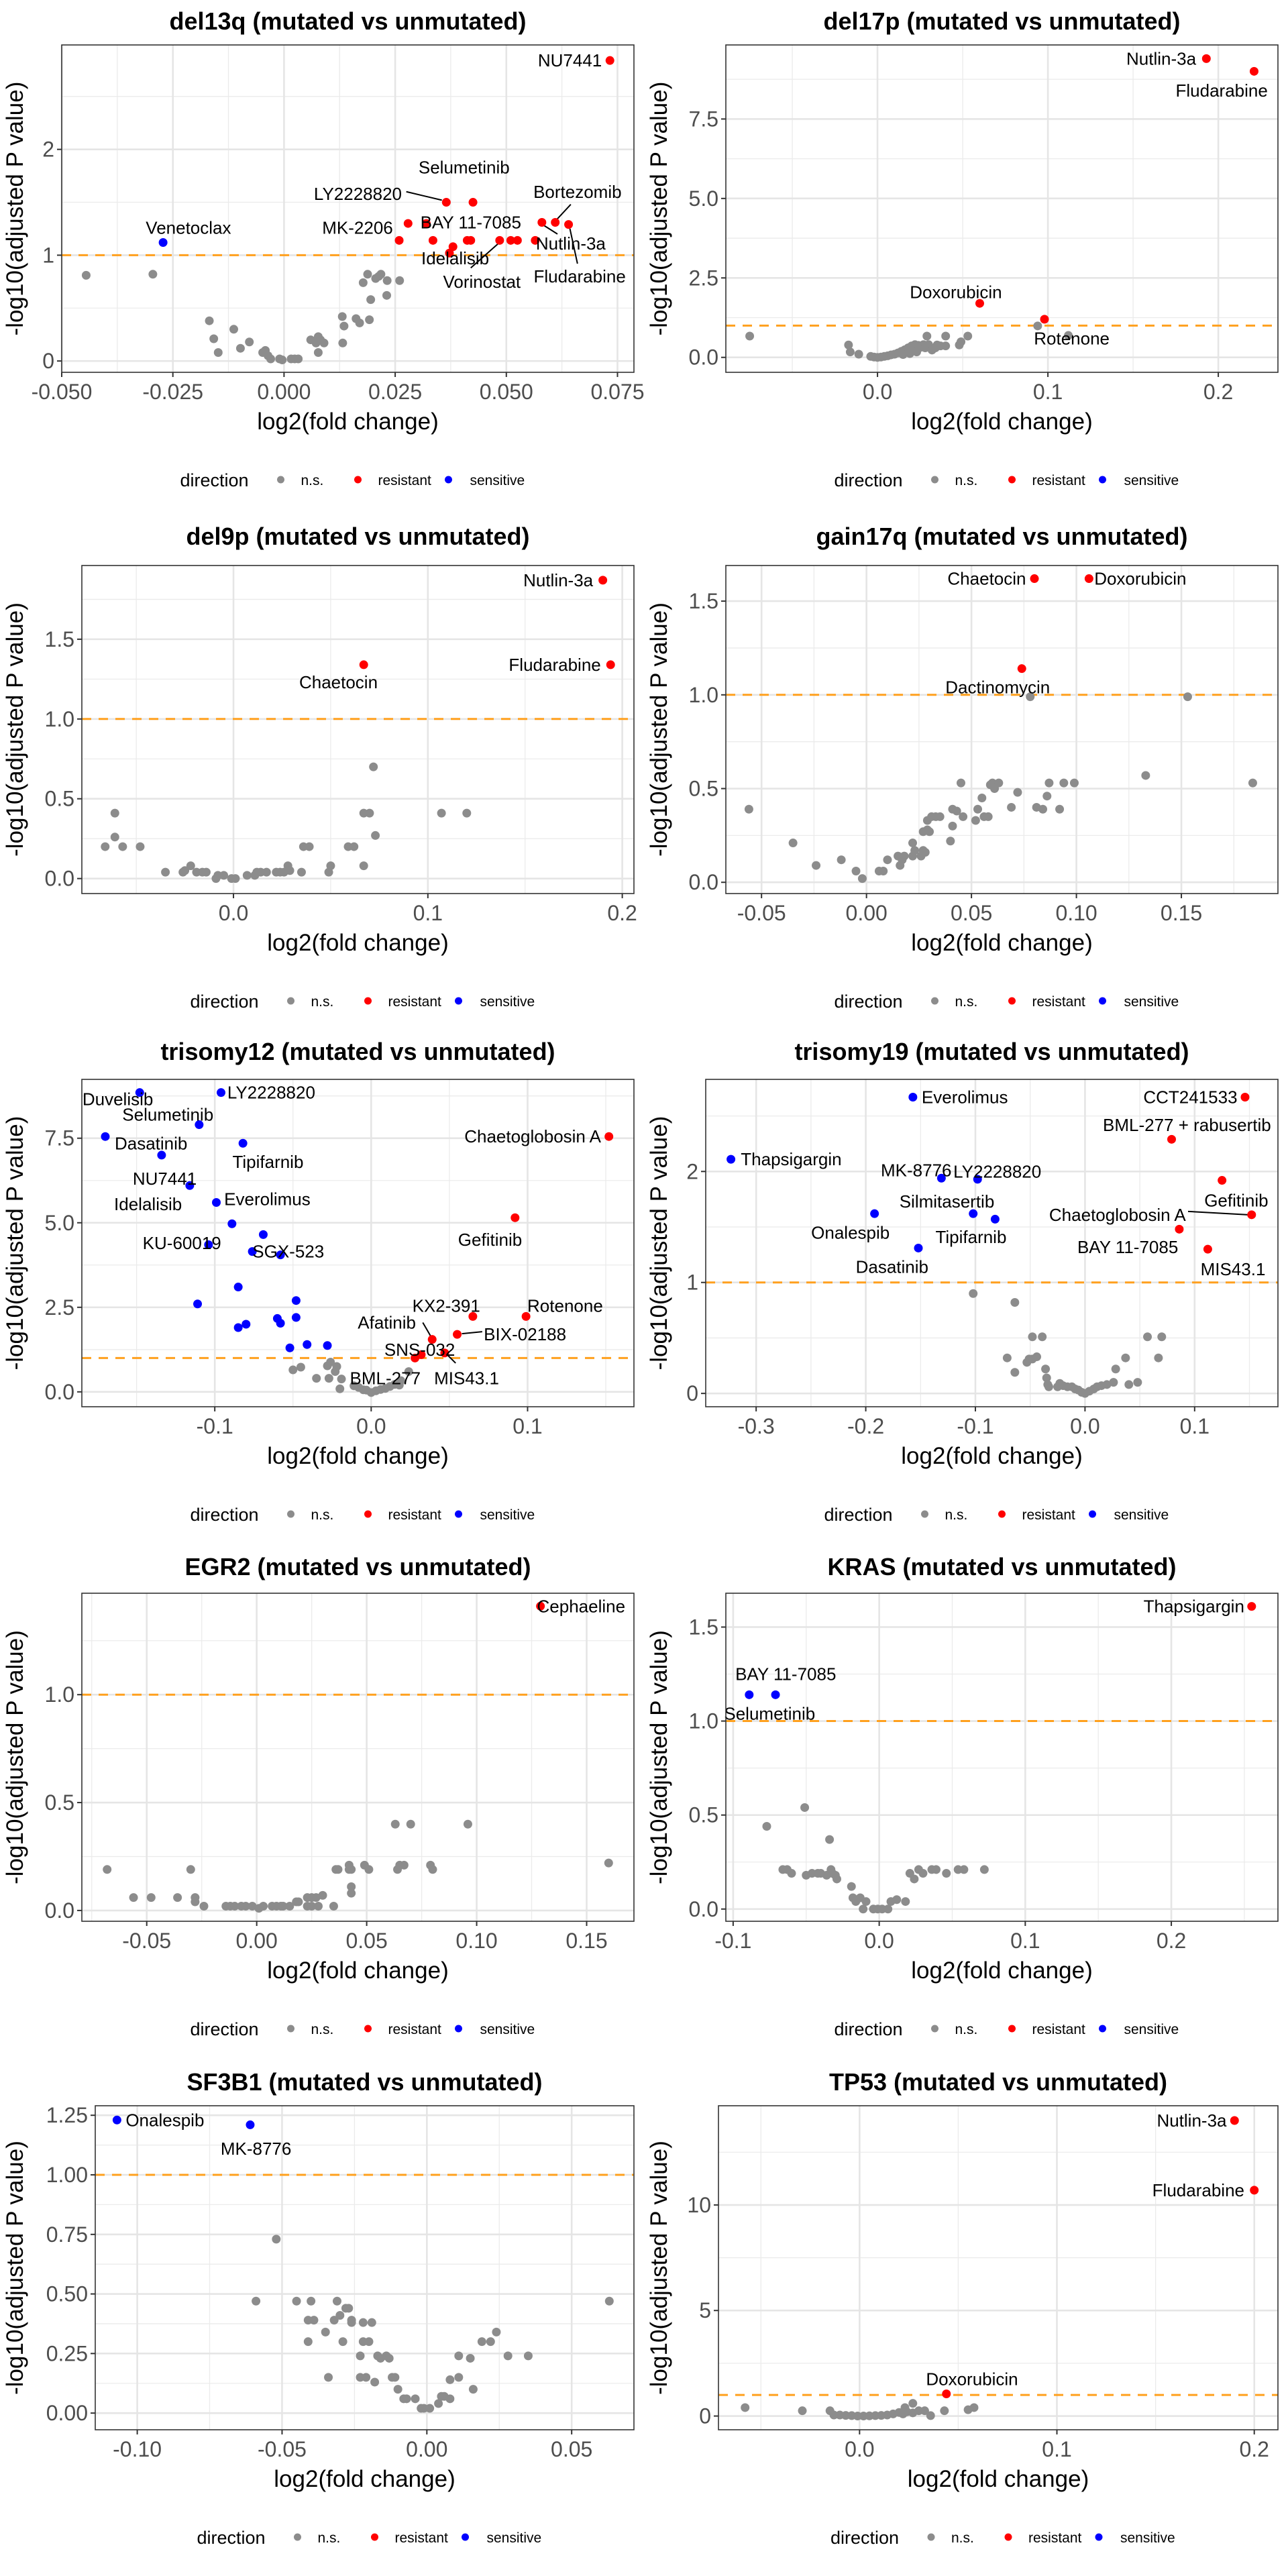  What do you see at coordinates (986, 579) in the screenshot?
I see `point-label: Chaetocin` at bounding box center [986, 579].